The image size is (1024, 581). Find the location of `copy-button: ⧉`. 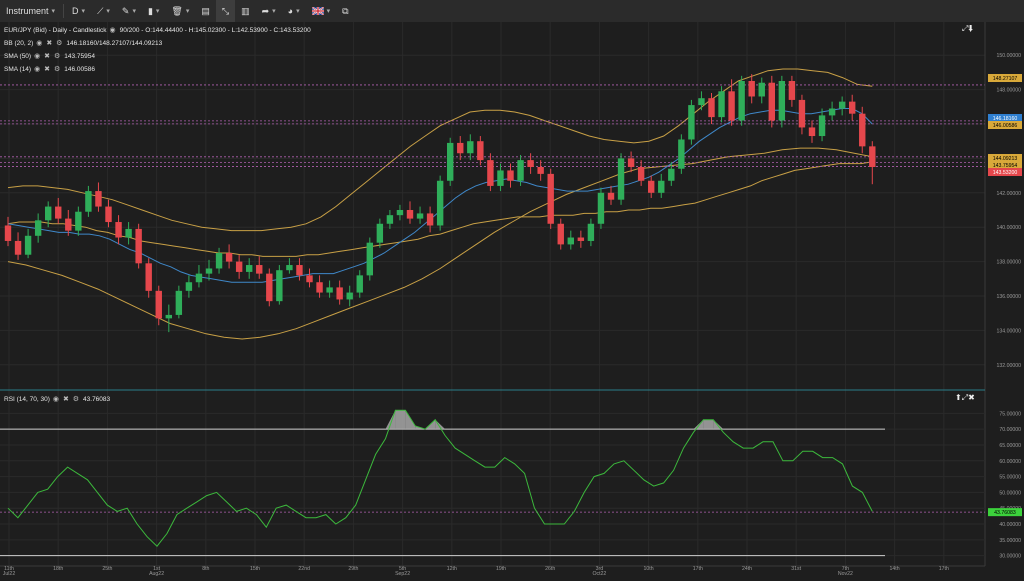

copy-button: ⧉ is located at coordinates (345, 11).